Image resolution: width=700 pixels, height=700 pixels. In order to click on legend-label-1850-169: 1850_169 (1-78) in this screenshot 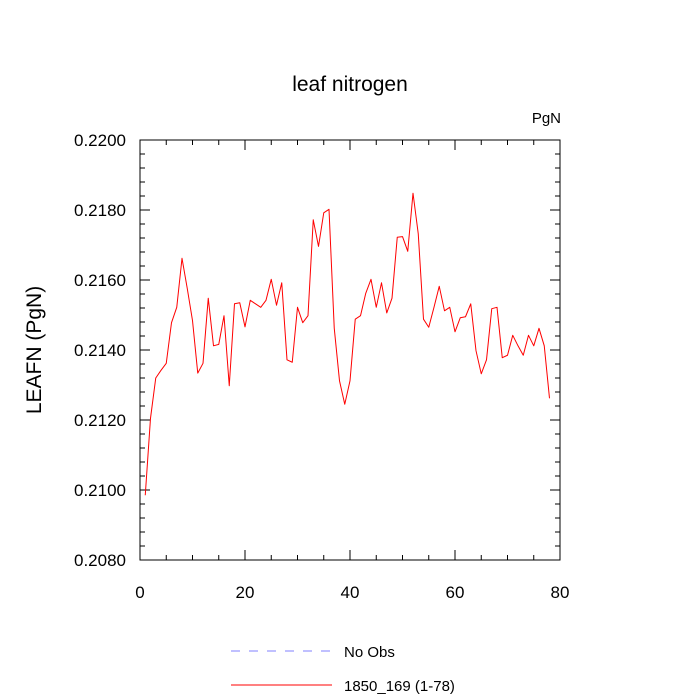, I will do `click(399, 686)`.